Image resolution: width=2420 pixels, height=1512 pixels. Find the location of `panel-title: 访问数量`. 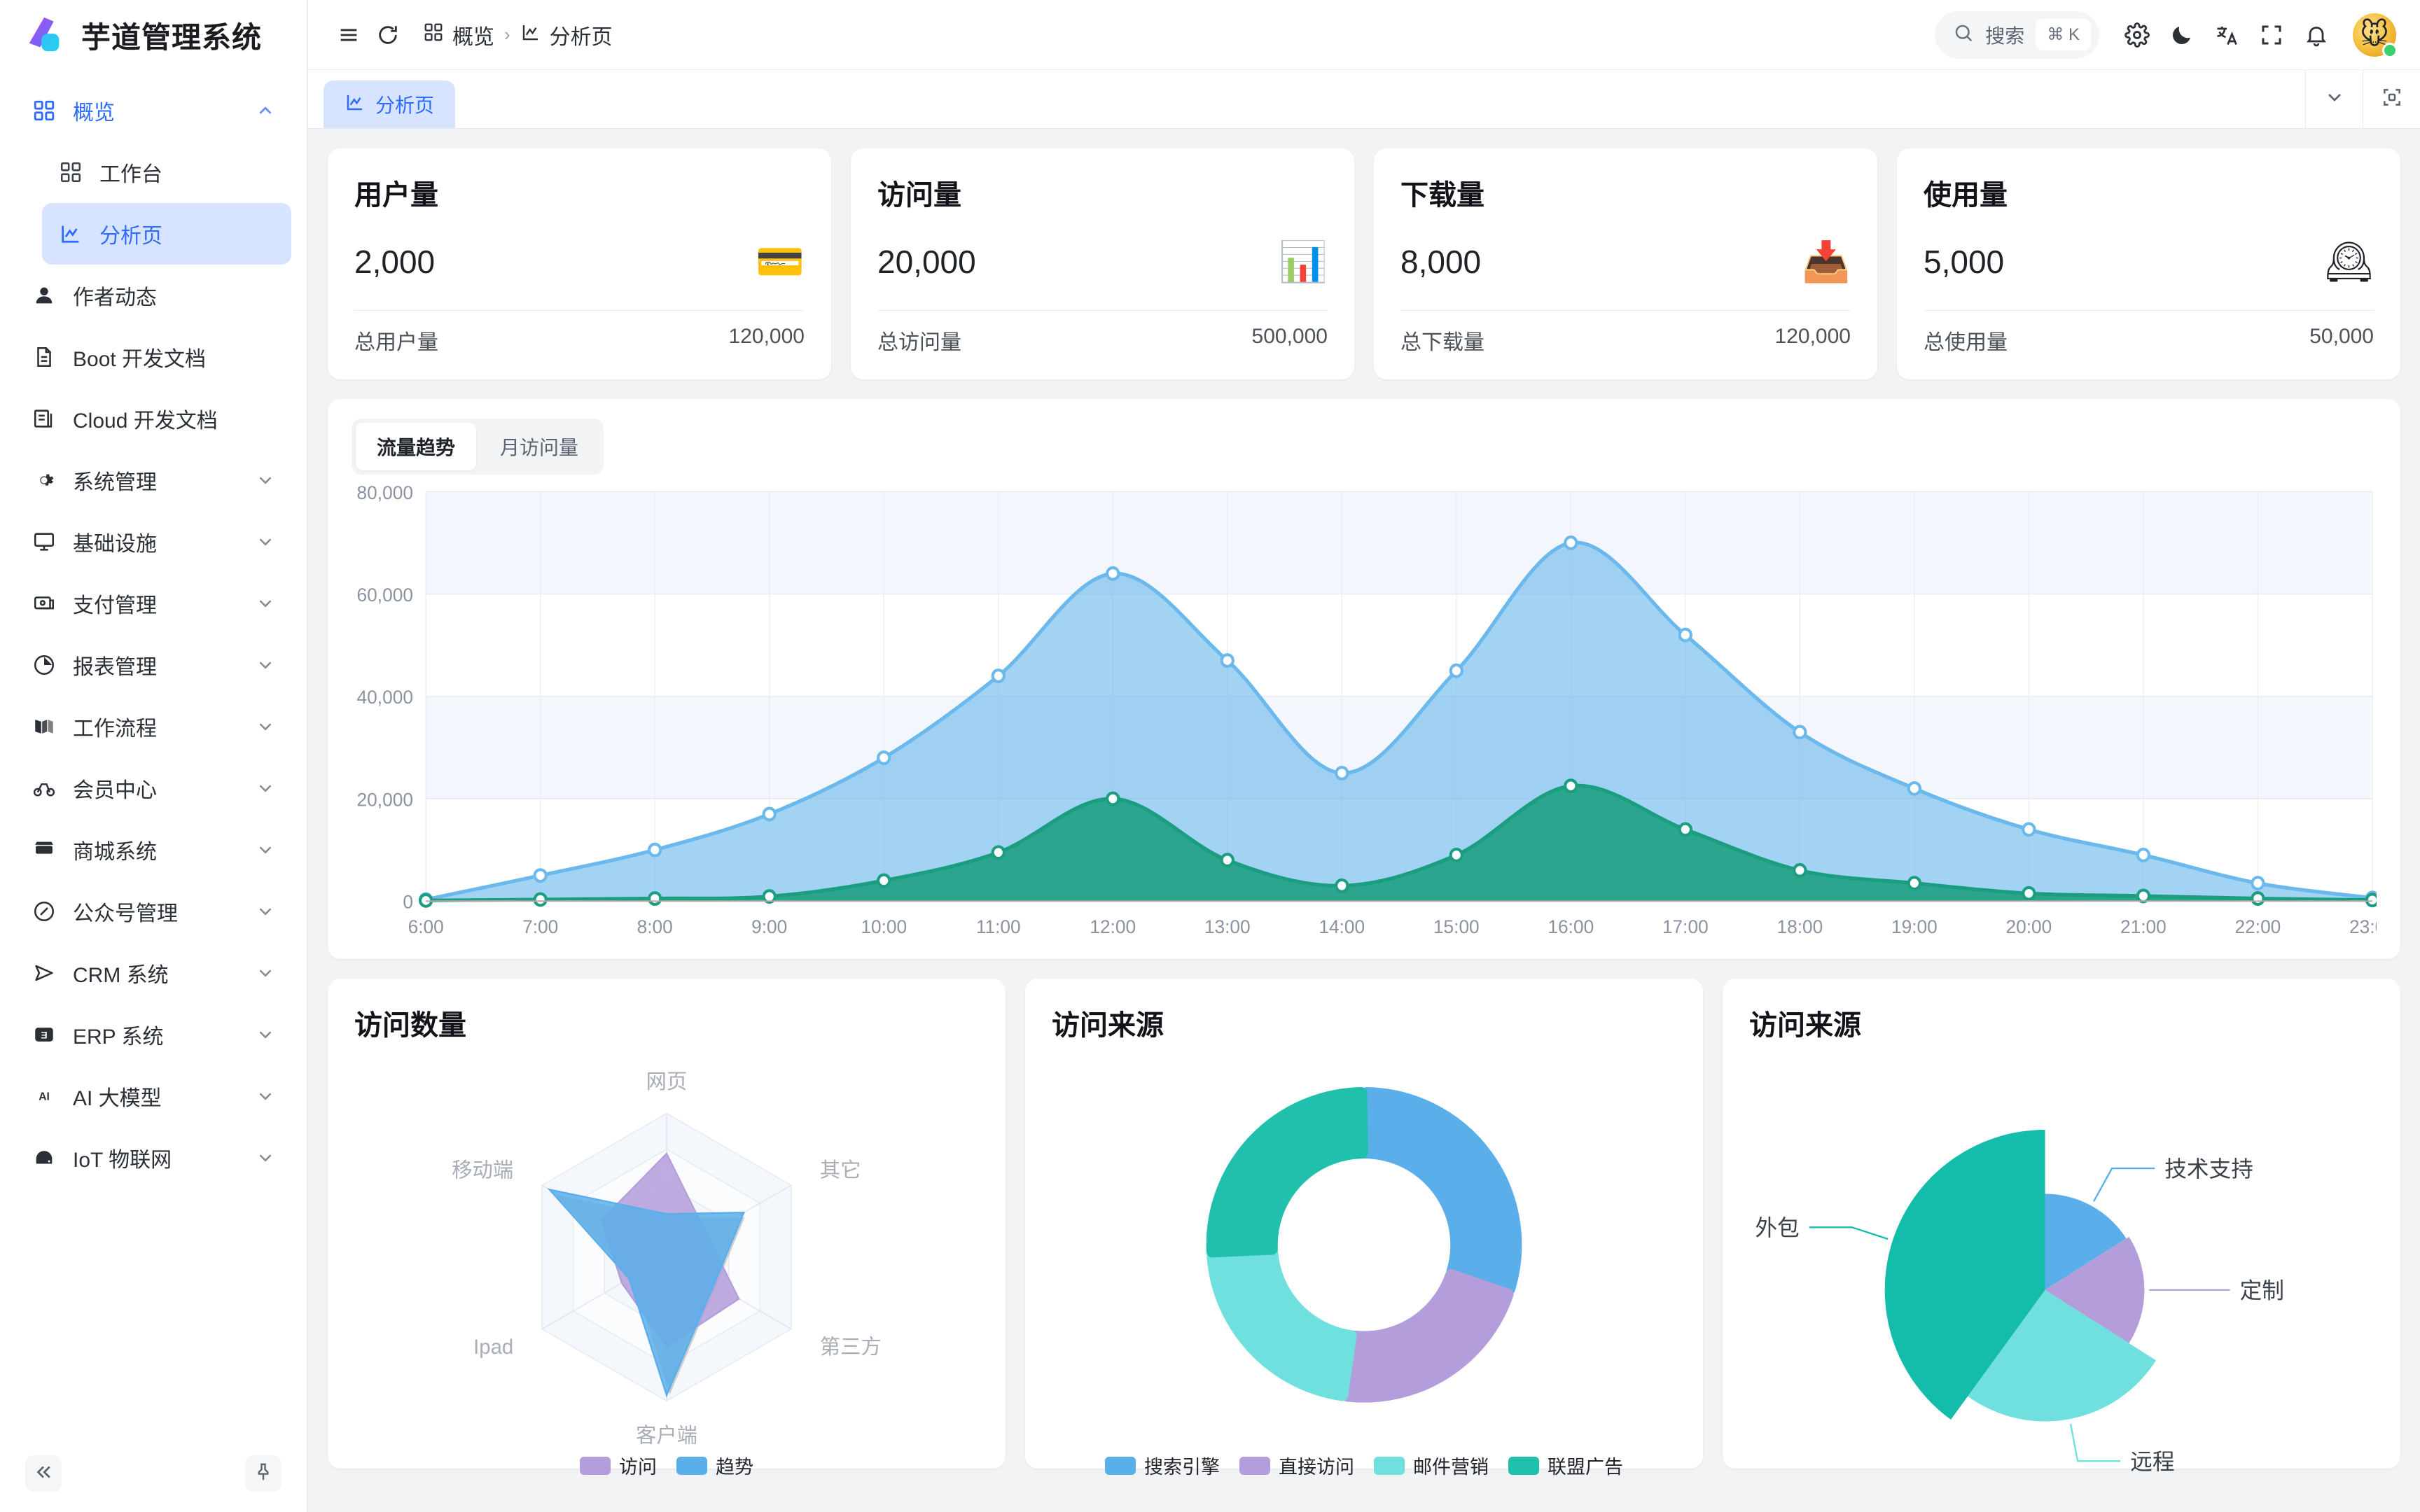

panel-title: 访问数量 is located at coordinates (410, 1025).